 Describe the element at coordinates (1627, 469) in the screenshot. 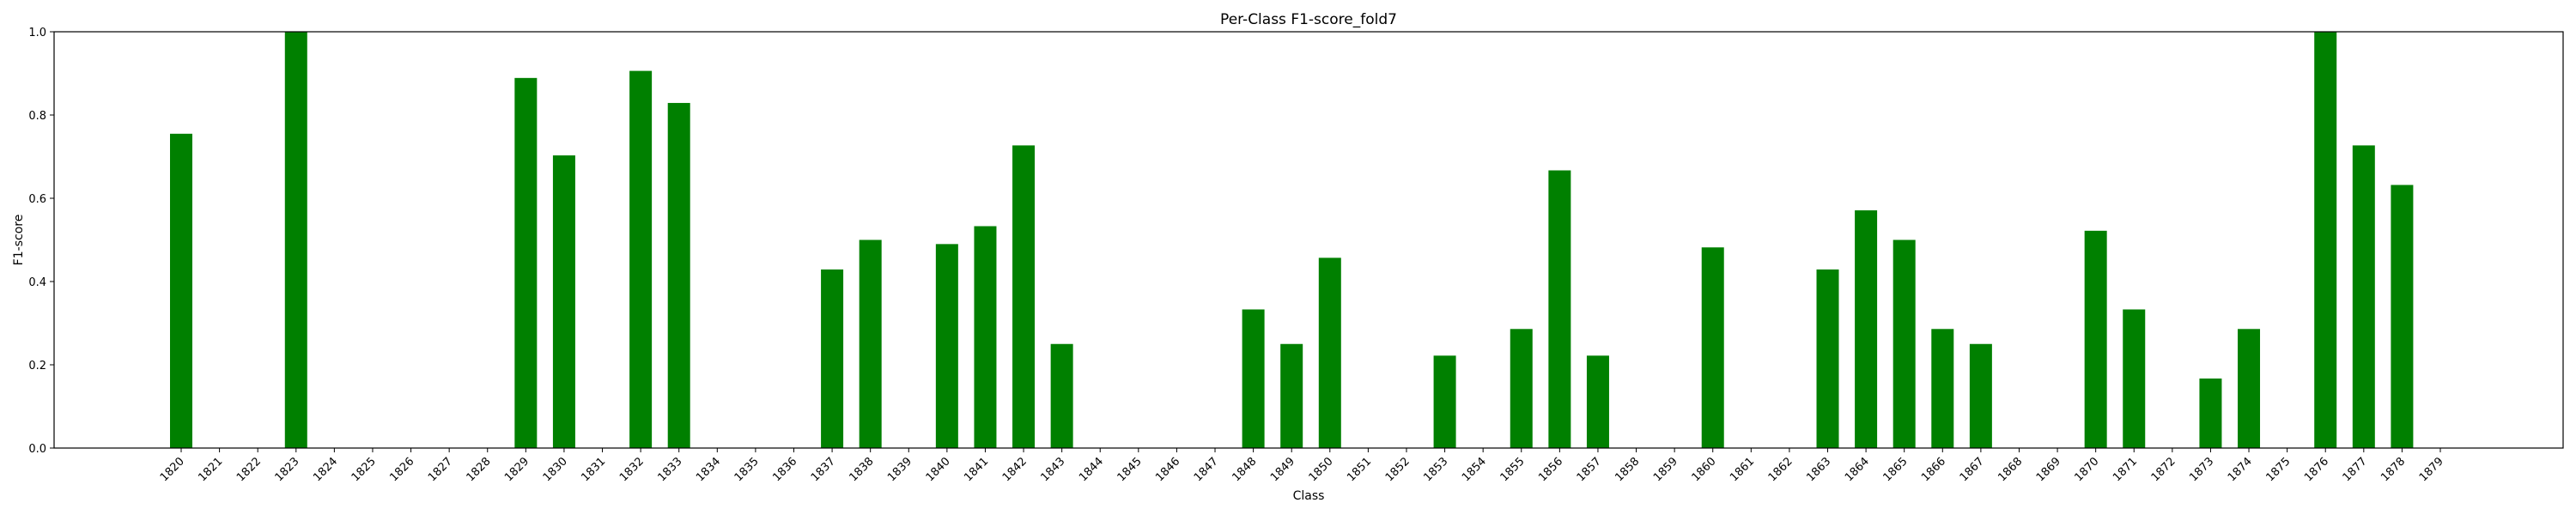

I see `x-tick-label: 1858` at that location.